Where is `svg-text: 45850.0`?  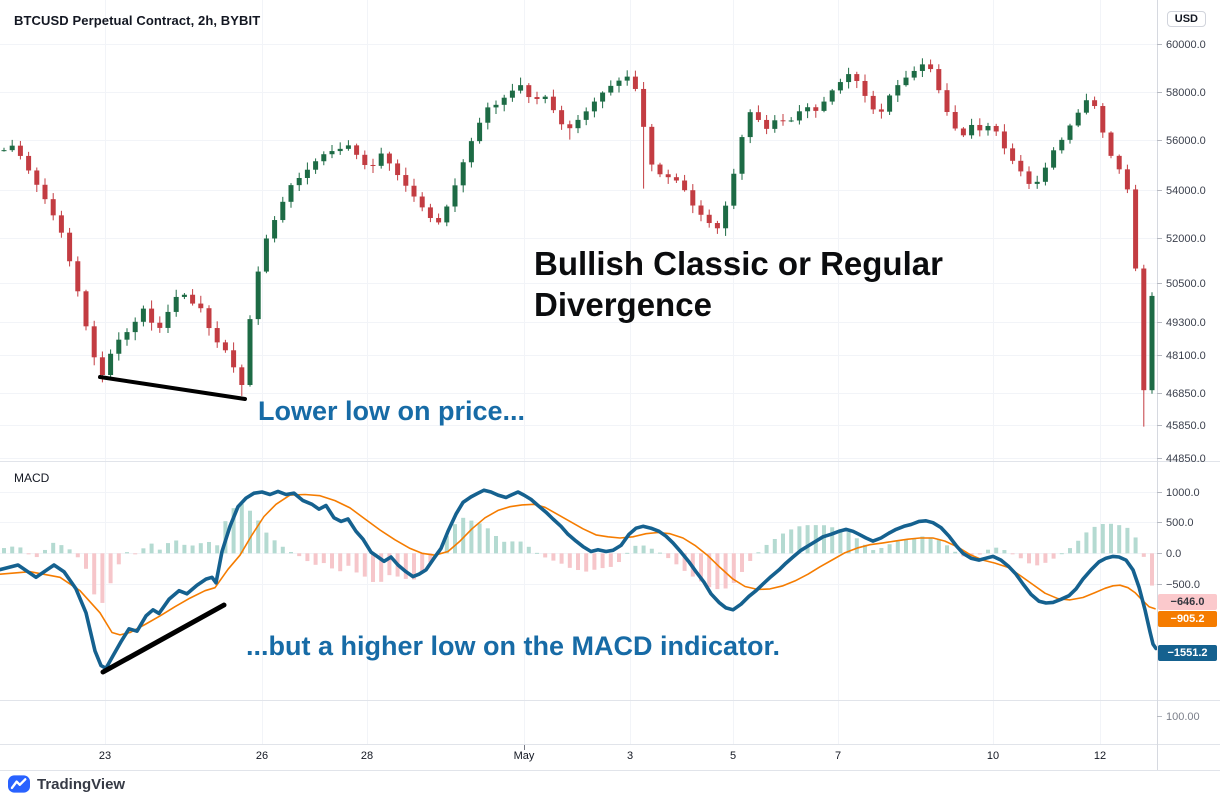 svg-text: 45850.0 is located at coordinates (1186, 426).